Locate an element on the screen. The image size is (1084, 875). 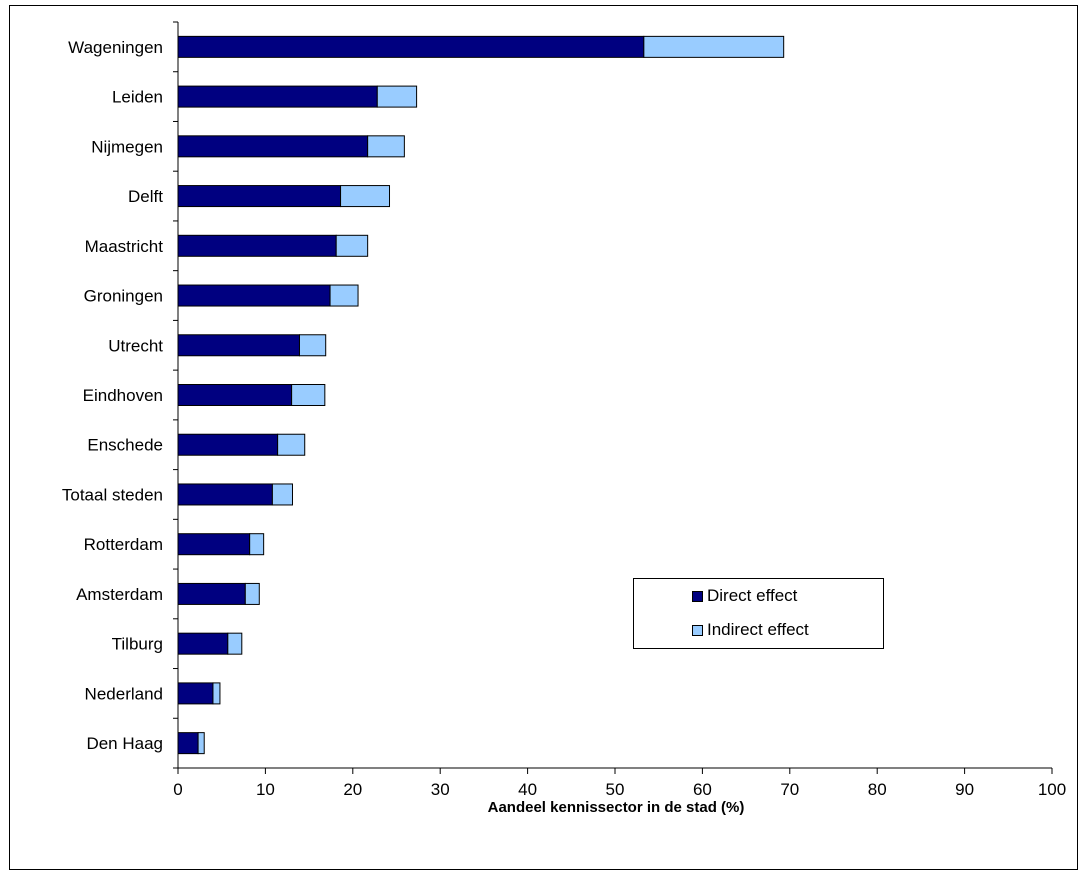
legend-label-indirect: Indirect effect is located at coordinates (758, 629).